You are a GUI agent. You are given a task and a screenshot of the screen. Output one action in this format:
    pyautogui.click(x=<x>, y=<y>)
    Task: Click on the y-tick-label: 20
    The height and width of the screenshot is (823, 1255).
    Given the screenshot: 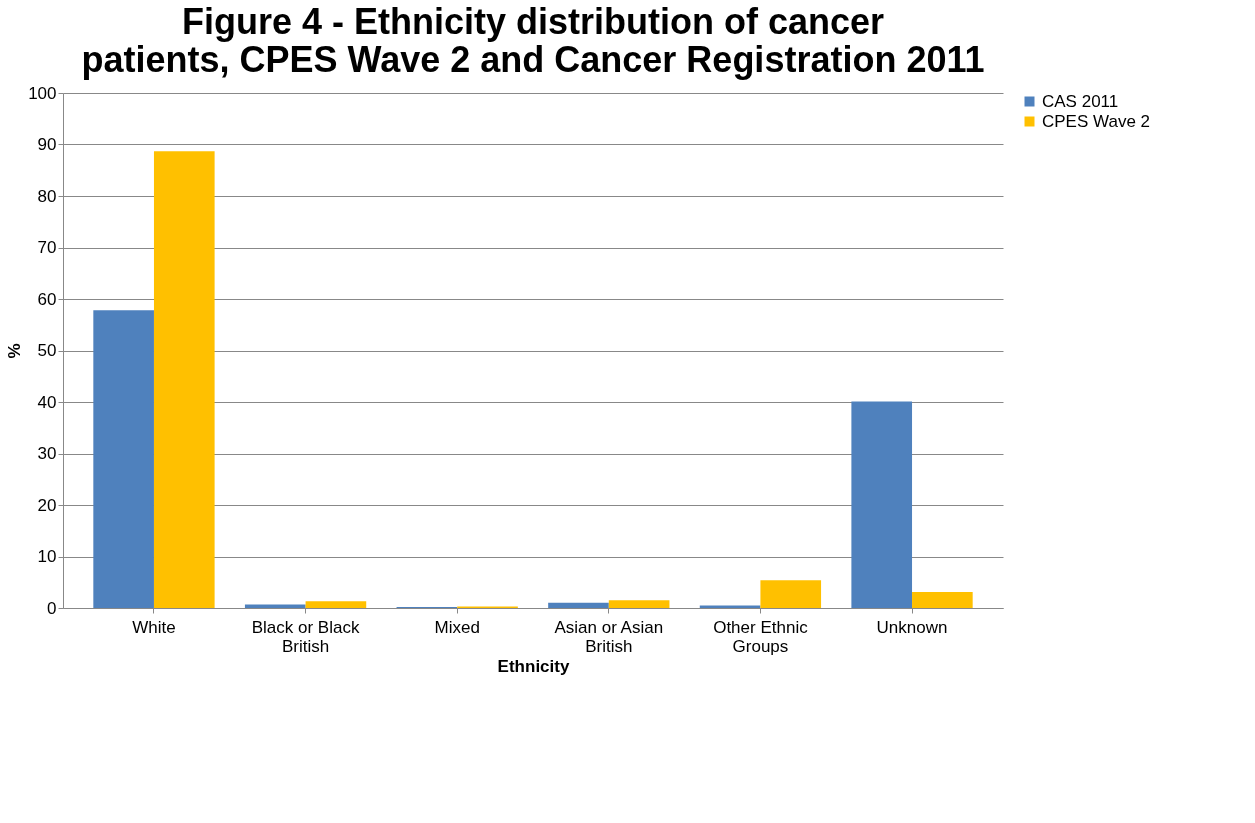 What is the action you would take?
    pyautogui.click(x=47, y=505)
    